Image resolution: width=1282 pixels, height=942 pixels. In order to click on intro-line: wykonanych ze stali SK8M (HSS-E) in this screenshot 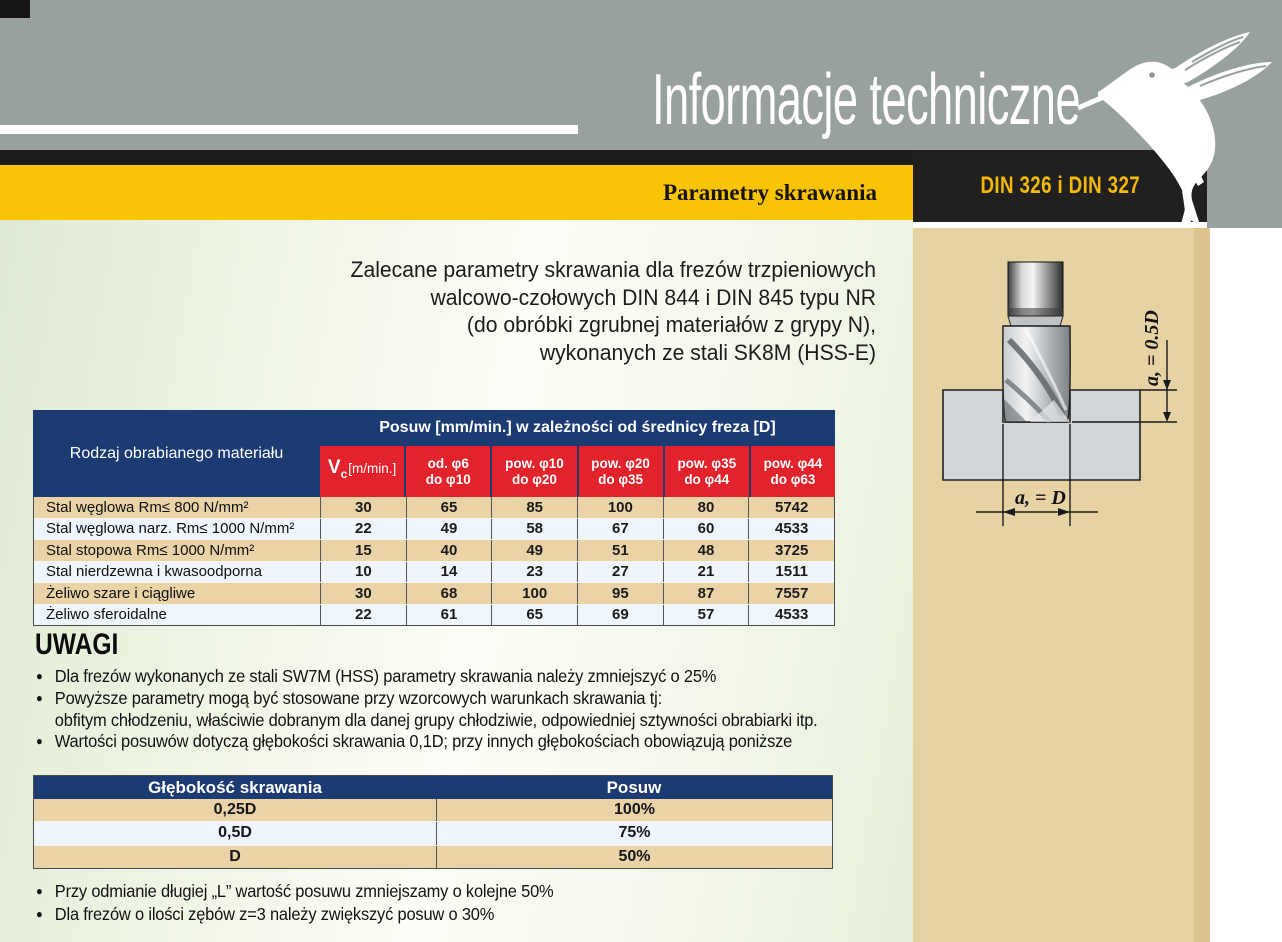, I will do `click(707, 352)`.